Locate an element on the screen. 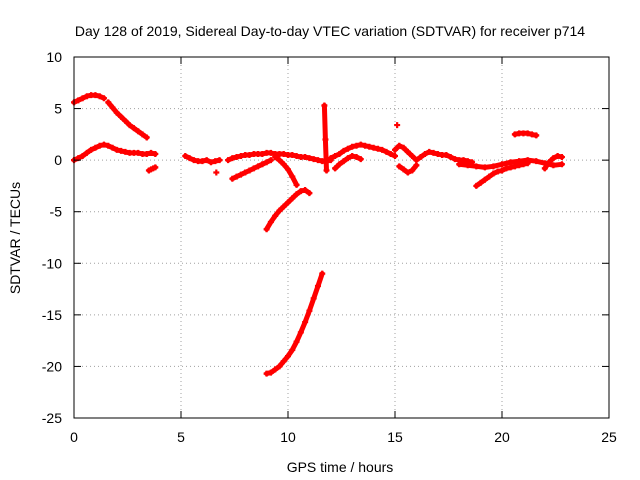 Image resolution: width=640 pixels, height=480 pixels. series-arc-g-lower is located at coordinates (348, 162).